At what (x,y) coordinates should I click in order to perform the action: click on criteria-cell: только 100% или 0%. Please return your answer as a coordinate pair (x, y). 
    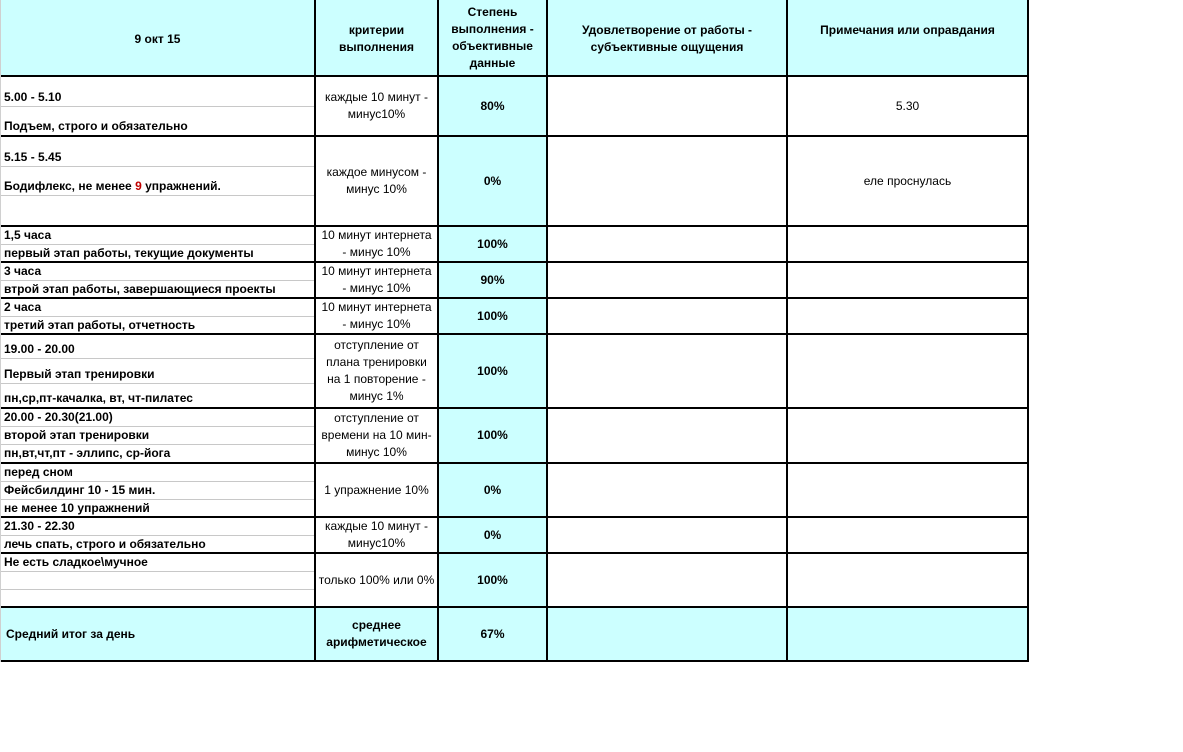
    Looking at the image, I should click on (377, 580).